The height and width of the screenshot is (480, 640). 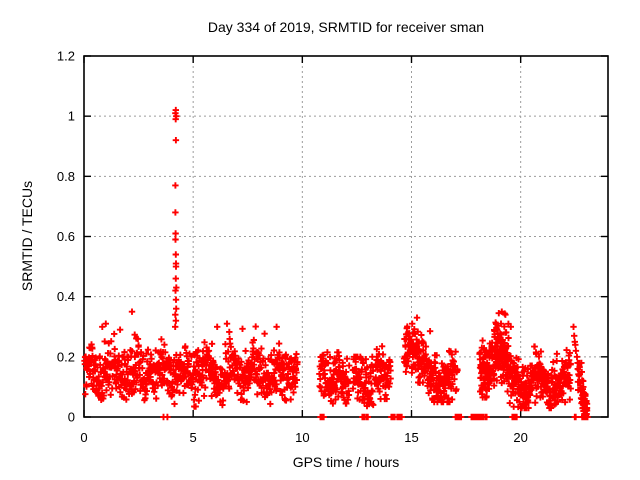 I want to click on y-tick-label: 0, so click(x=71, y=417).